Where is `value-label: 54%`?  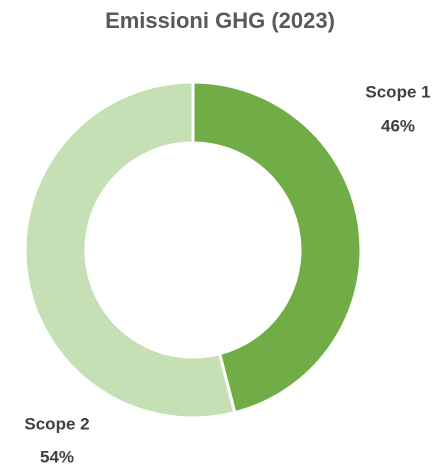 value-label: 54% is located at coordinates (57, 456).